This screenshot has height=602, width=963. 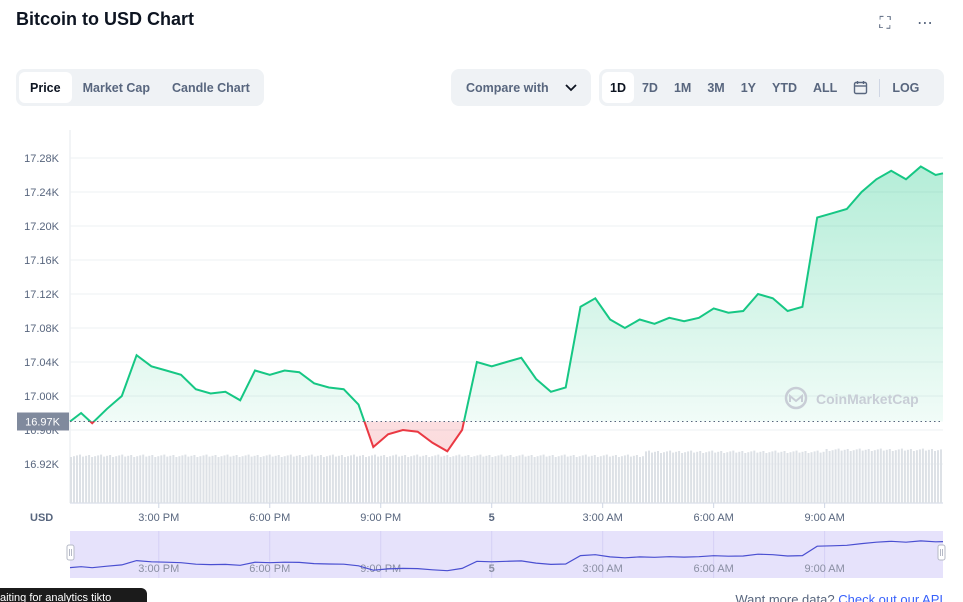 I want to click on range-all: ALL, so click(x=825, y=87).